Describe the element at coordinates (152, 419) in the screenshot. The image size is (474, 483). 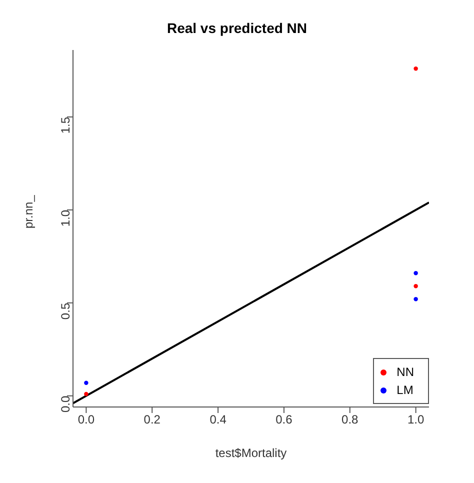
I see `x-tick-label: 0.2` at that location.